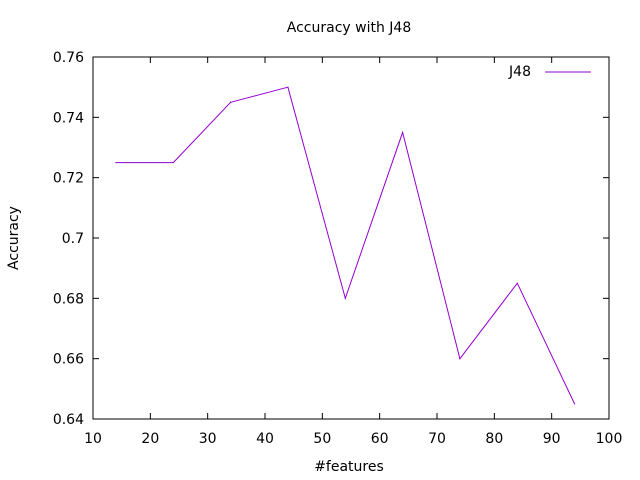 The height and width of the screenshot is (480, 640). Describe the element at coordinates (68, 299) in the screenshot. I see `y-tick-label: 0.68` at that location.